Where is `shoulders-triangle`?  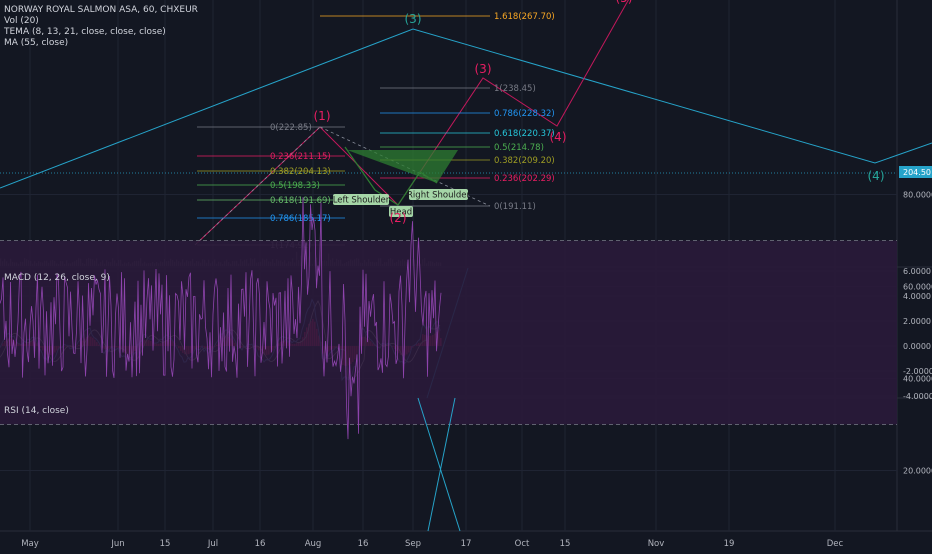 shoulders-triangle is located at coordinates (402, 166).